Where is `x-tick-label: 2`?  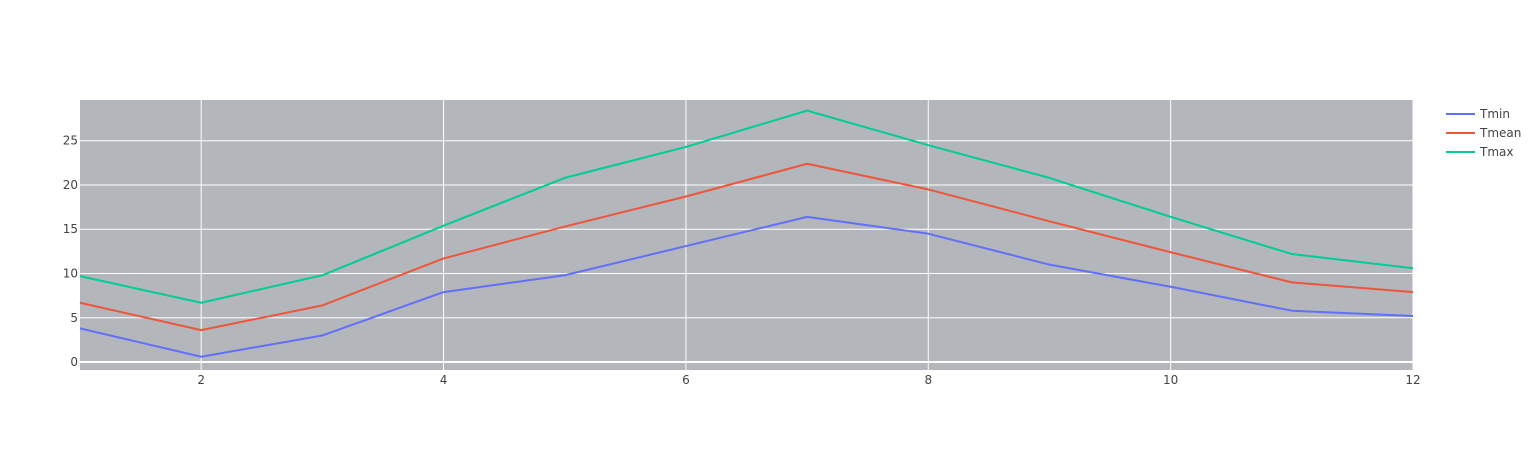
x-tick-label: 2 is located at coordinates (201, 380).